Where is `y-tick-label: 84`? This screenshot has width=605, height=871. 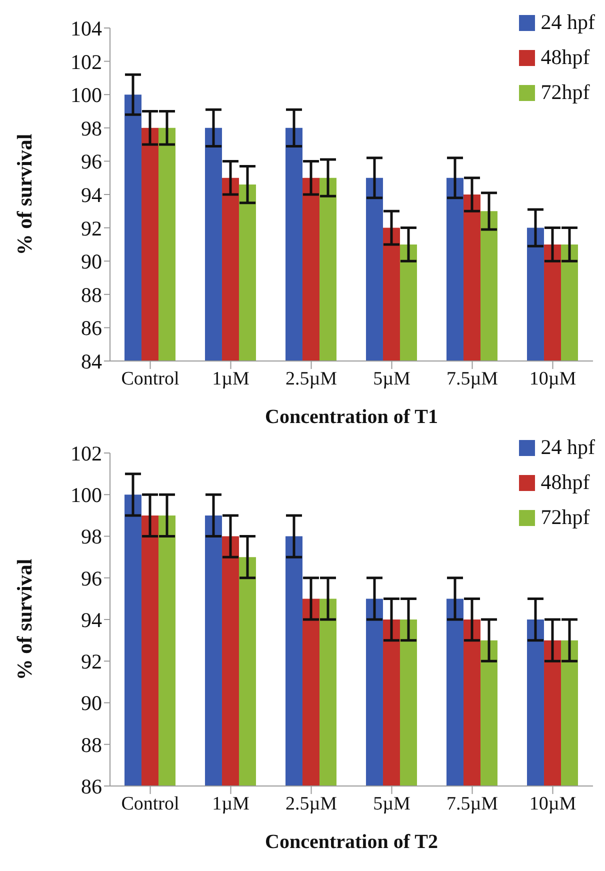
y-tick-label: 84 is located at coordinates (91, 361).